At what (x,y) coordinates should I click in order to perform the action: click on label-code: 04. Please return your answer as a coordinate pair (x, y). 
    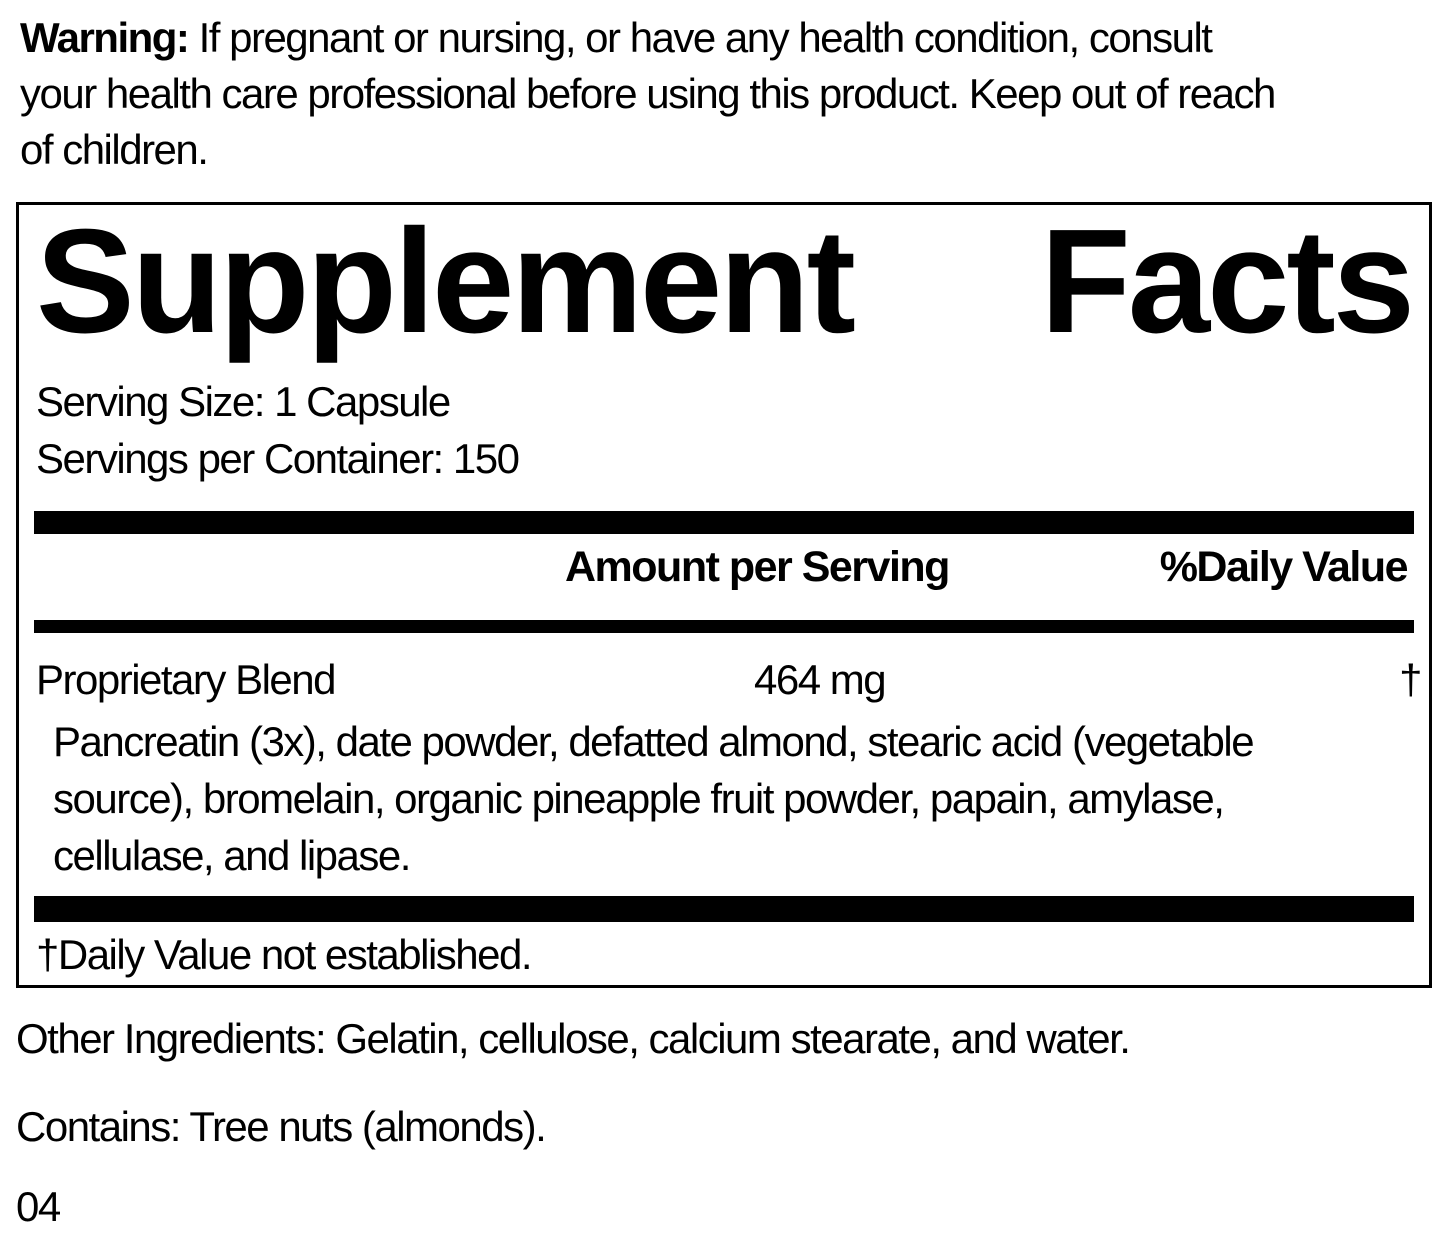
    Looking at the image, I should click on (38, 1206).